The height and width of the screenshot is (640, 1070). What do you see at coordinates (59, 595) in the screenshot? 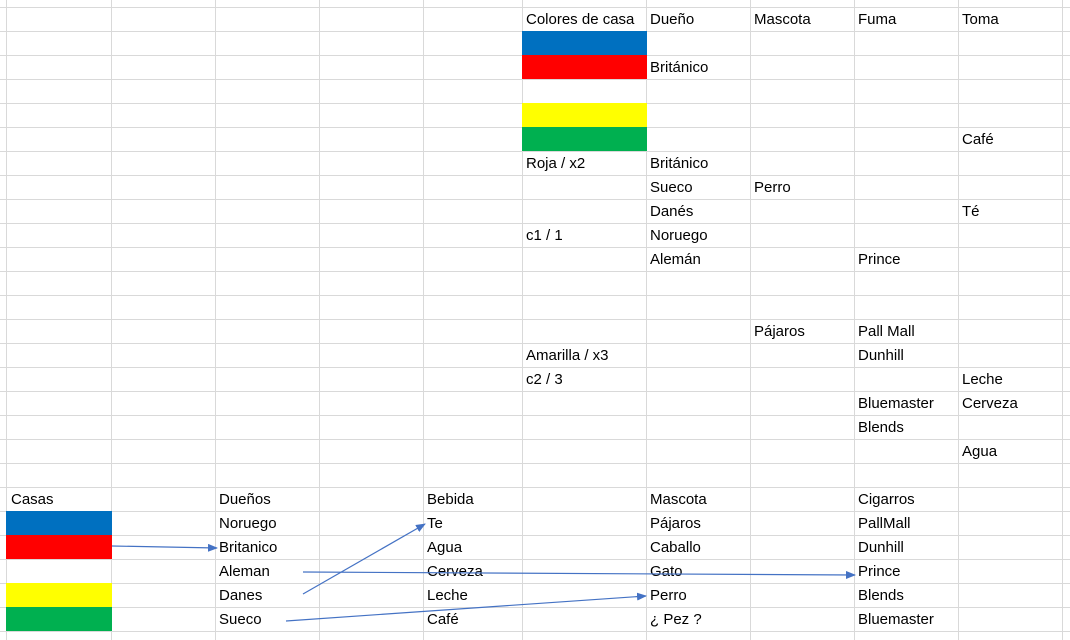
I see `color-swatch-yellow-bottom` at bounding box center [59, 595].